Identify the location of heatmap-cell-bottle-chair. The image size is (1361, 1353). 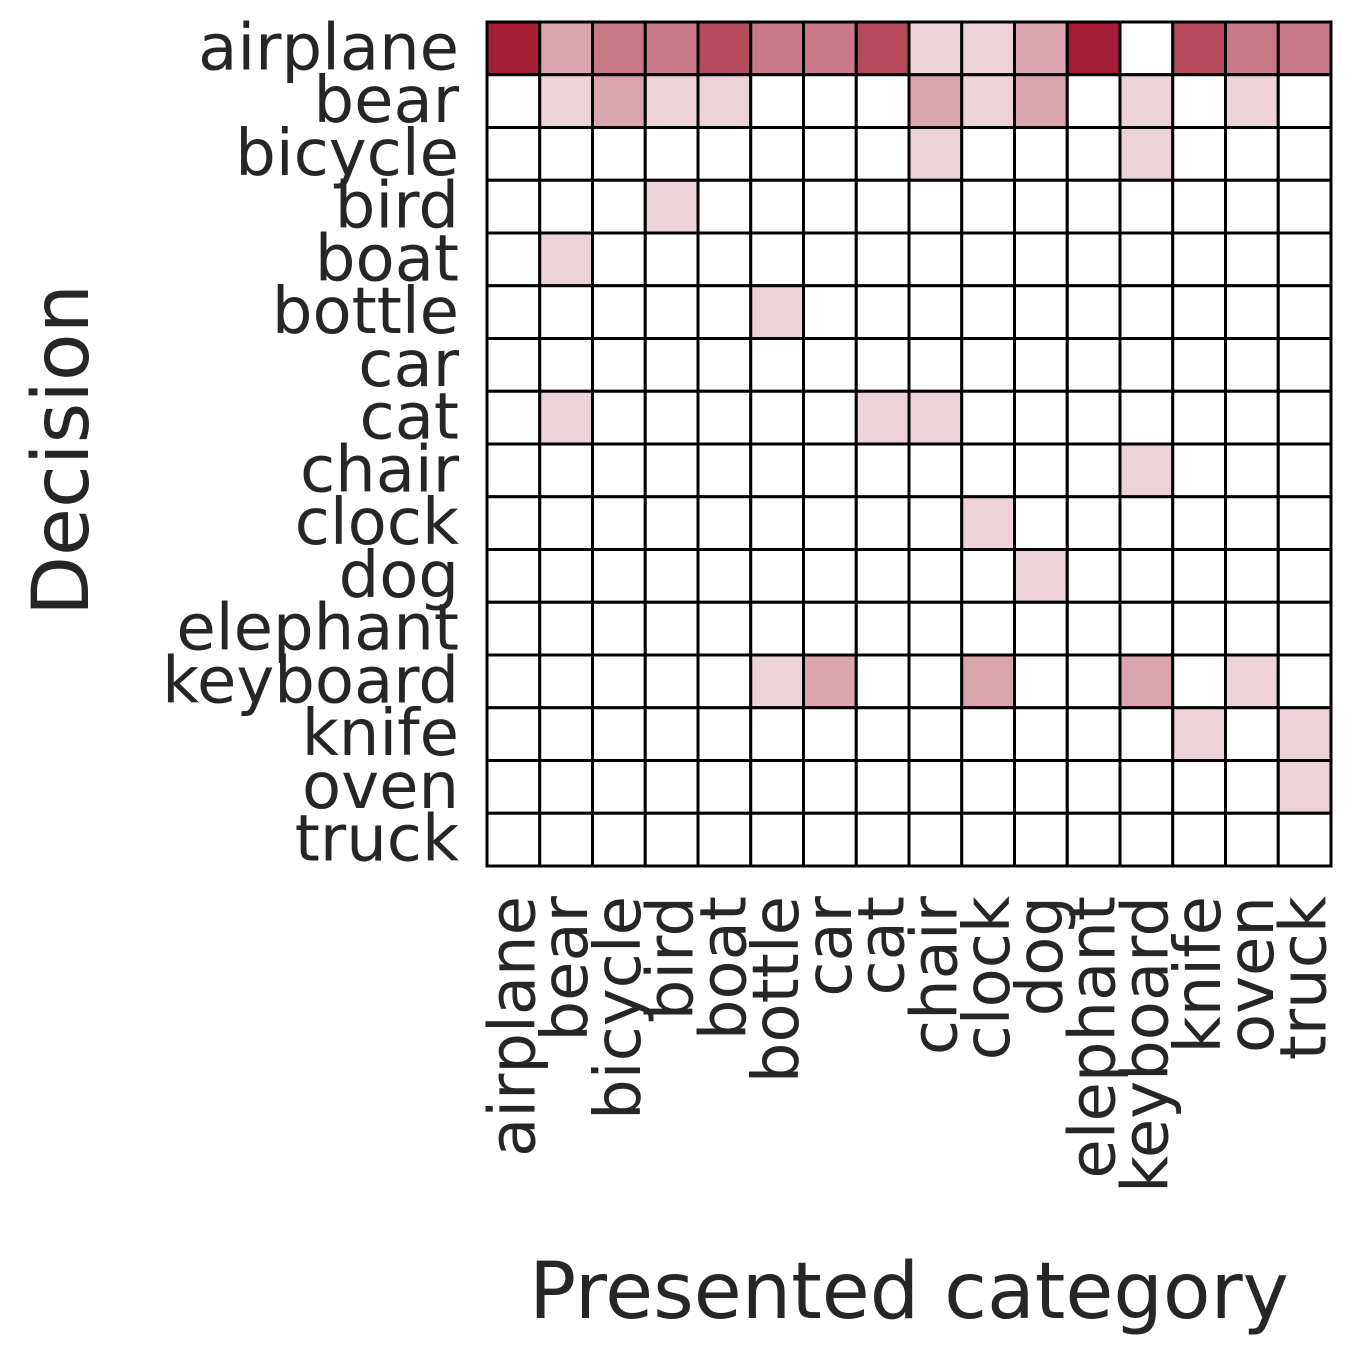
(935, 312).